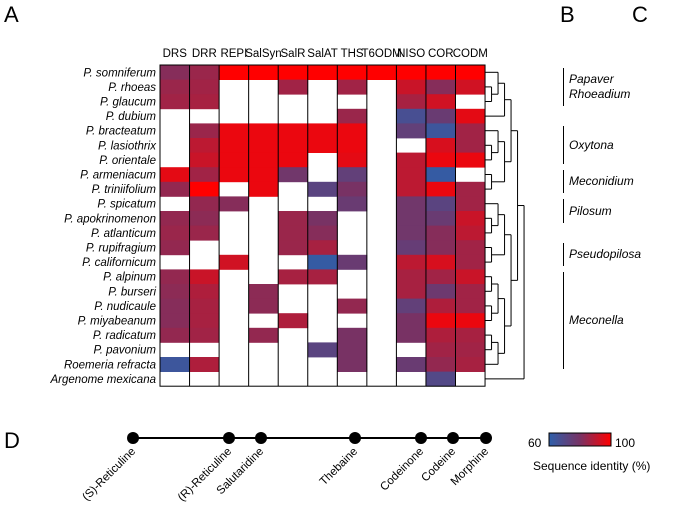 This screenshot has width=675, height=513. I want to click on row-label: P. triniifolium, so click(124, 190).